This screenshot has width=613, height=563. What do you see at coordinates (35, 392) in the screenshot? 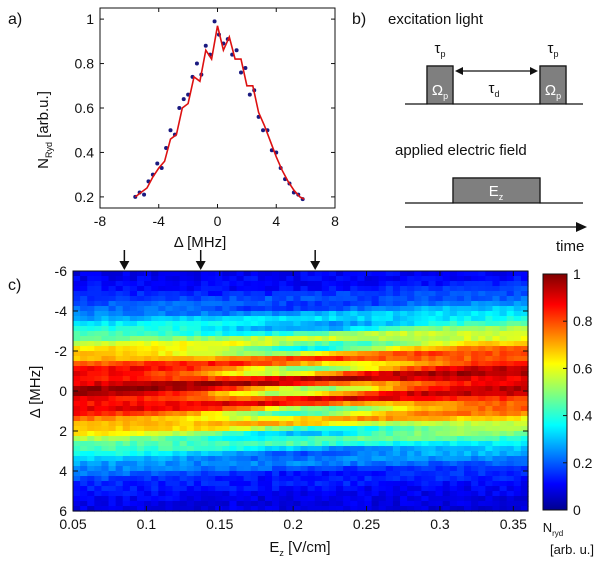
I see `panel-c-ylabel: Δ [MHz]` at bounding box center [35, 392].